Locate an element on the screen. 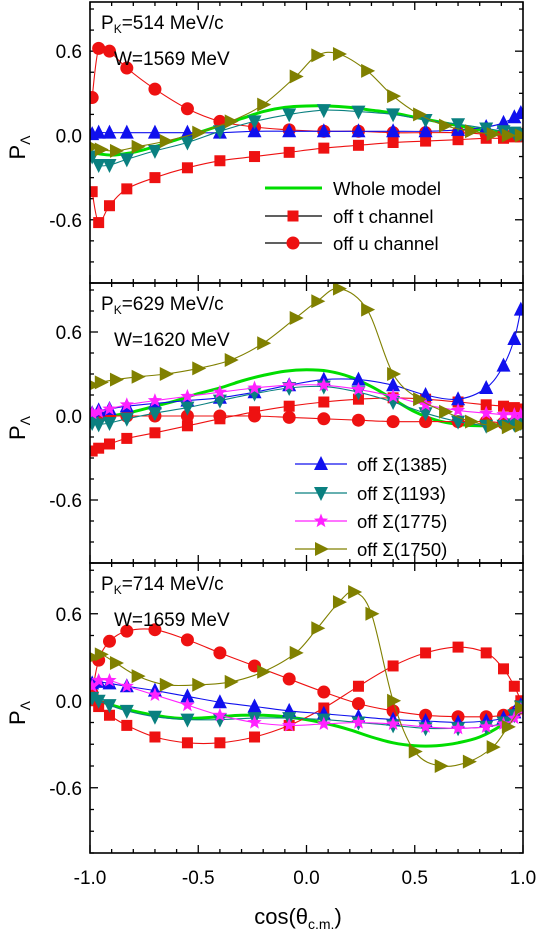  series-line-whole is located at coordinates (306, 722).